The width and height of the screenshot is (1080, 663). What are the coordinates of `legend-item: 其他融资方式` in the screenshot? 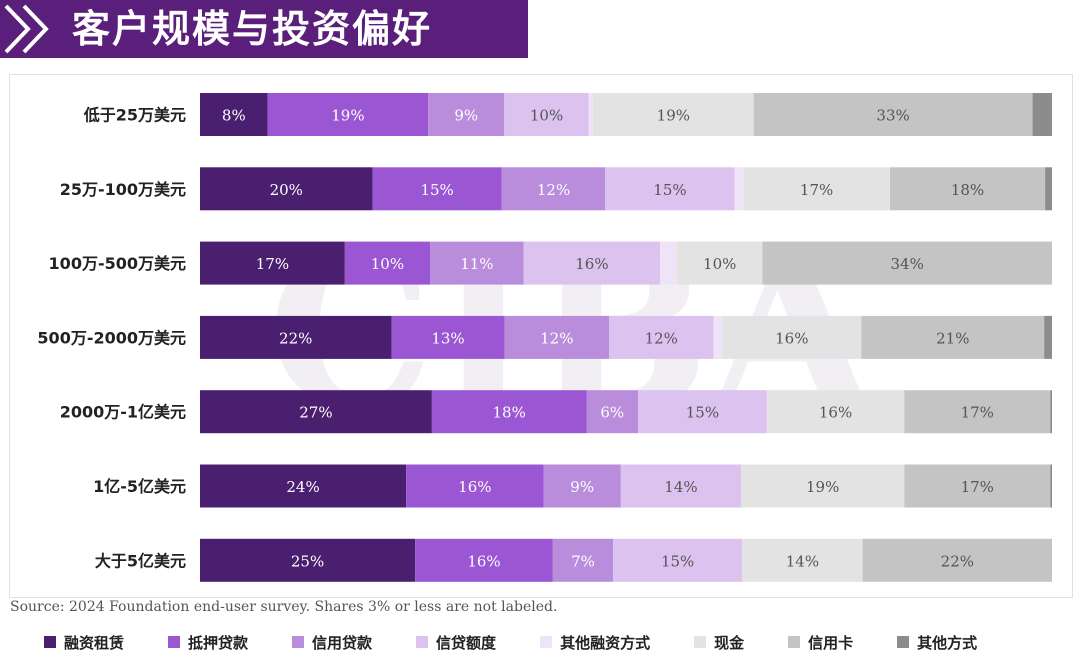 It's located at (595, 642).